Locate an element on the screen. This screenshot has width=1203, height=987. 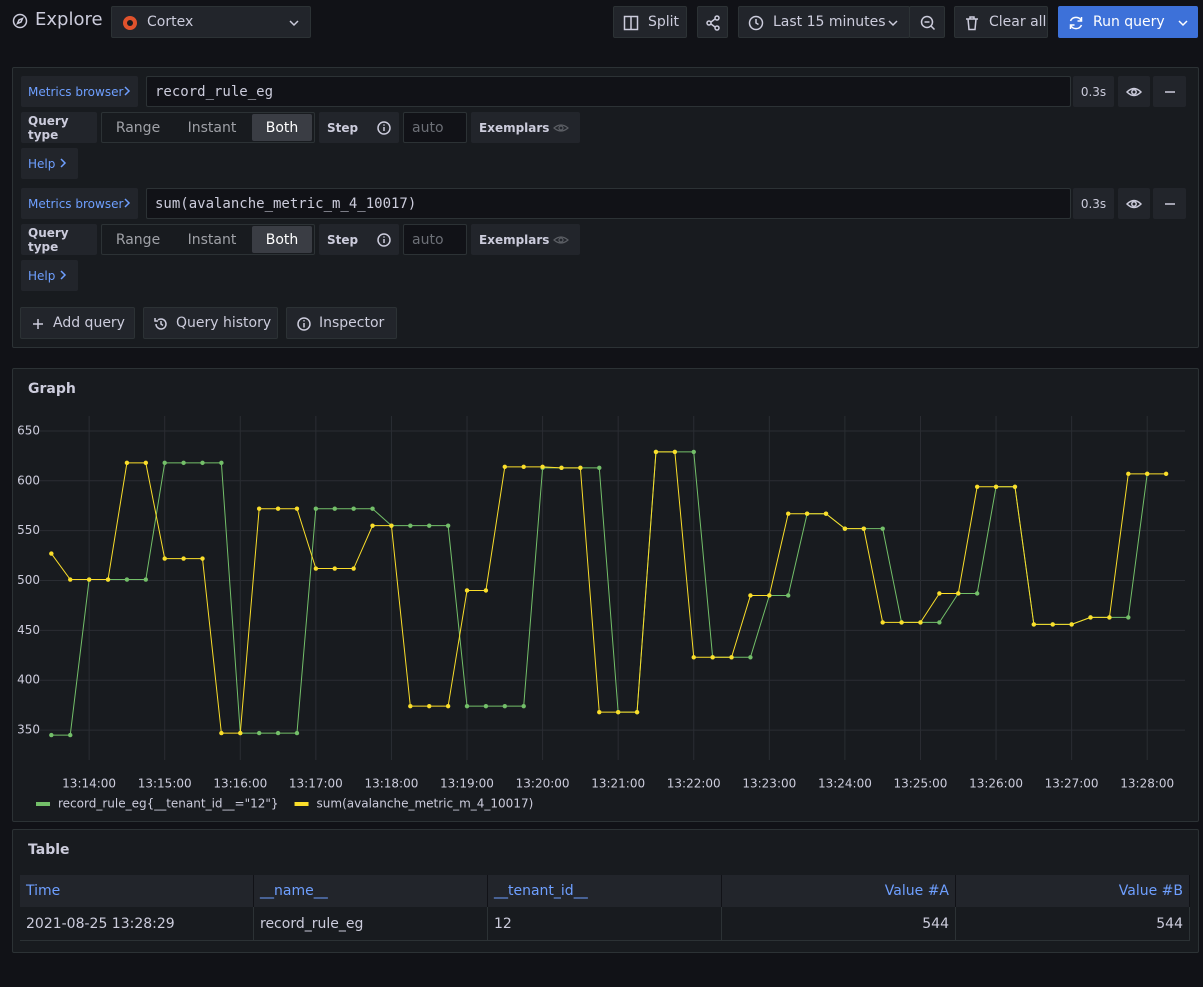
metrics-browser-label: Metrics browser is located at coordinates (76, 203).